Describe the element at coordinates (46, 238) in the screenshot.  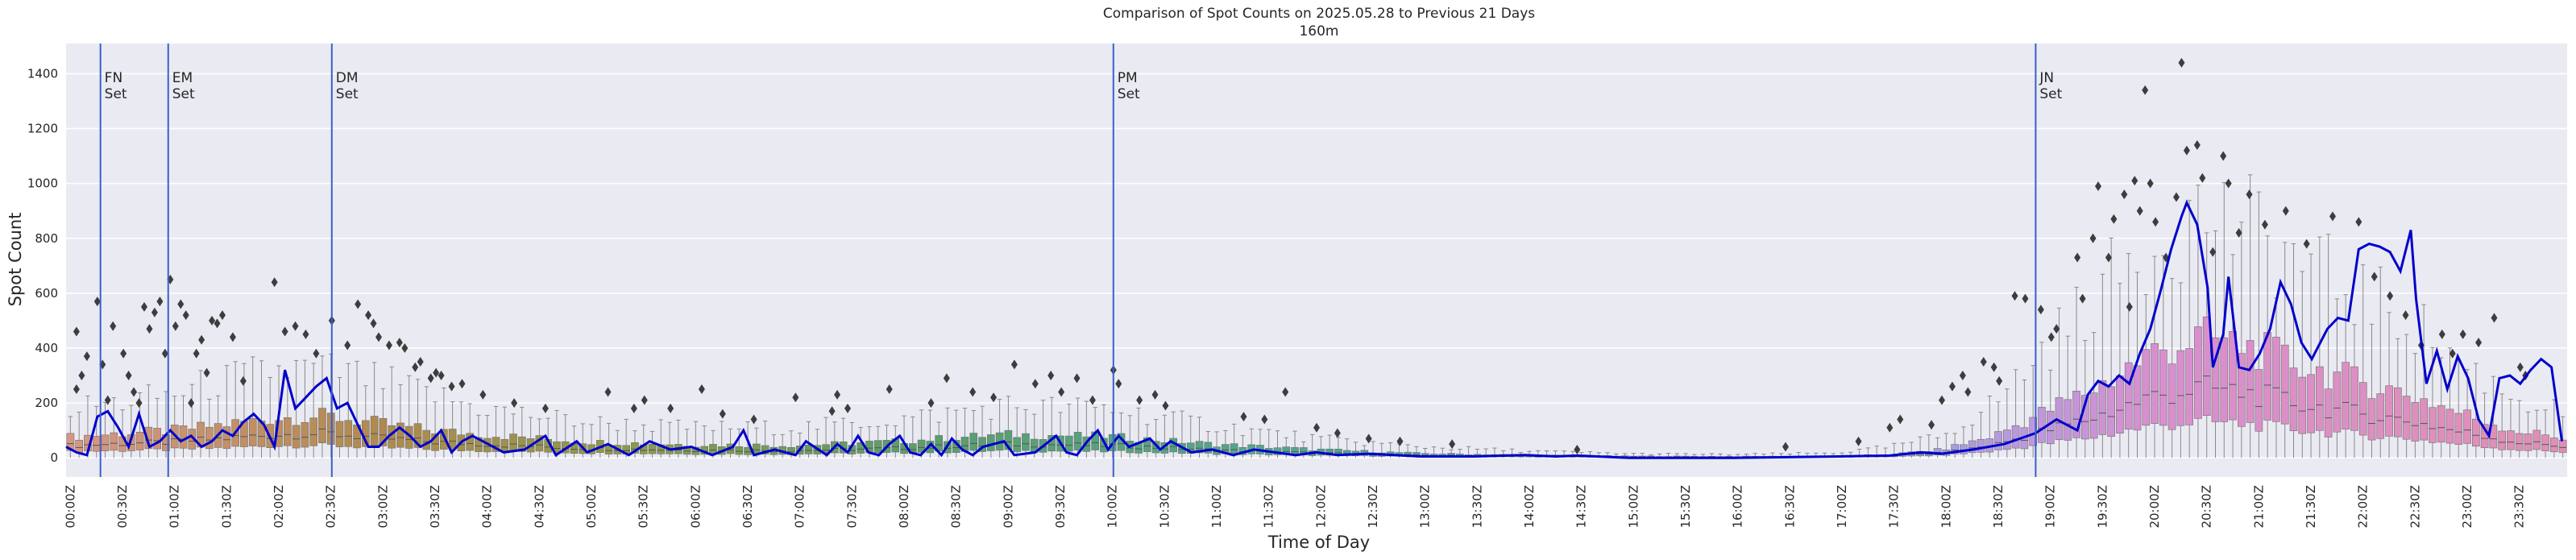
I see `y-tick-label: 800` at that location.